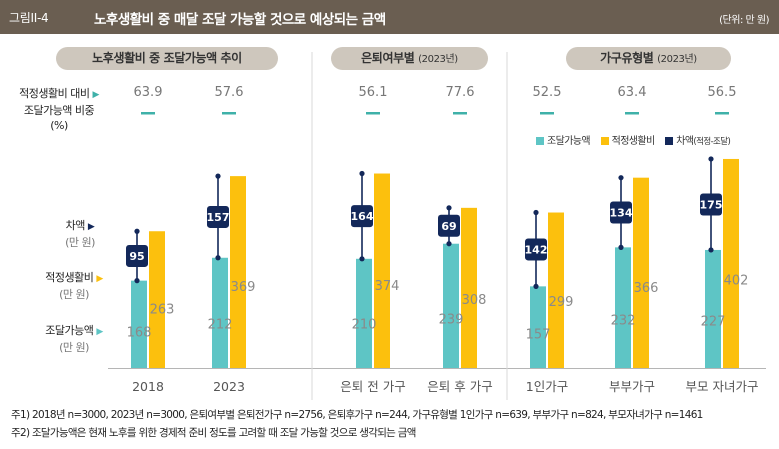 This screenshot has width=779, height=449. Describe the element at coordinates (74, 339) in the screenshot. I see `side-label-available: 조달가능액 ▶ (만 원)` at that location.